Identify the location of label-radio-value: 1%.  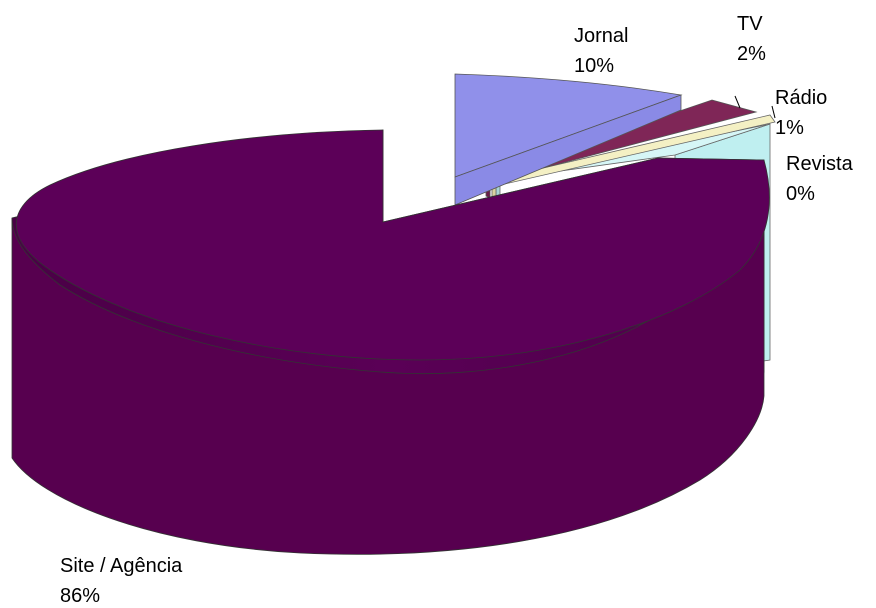
(789, 128).